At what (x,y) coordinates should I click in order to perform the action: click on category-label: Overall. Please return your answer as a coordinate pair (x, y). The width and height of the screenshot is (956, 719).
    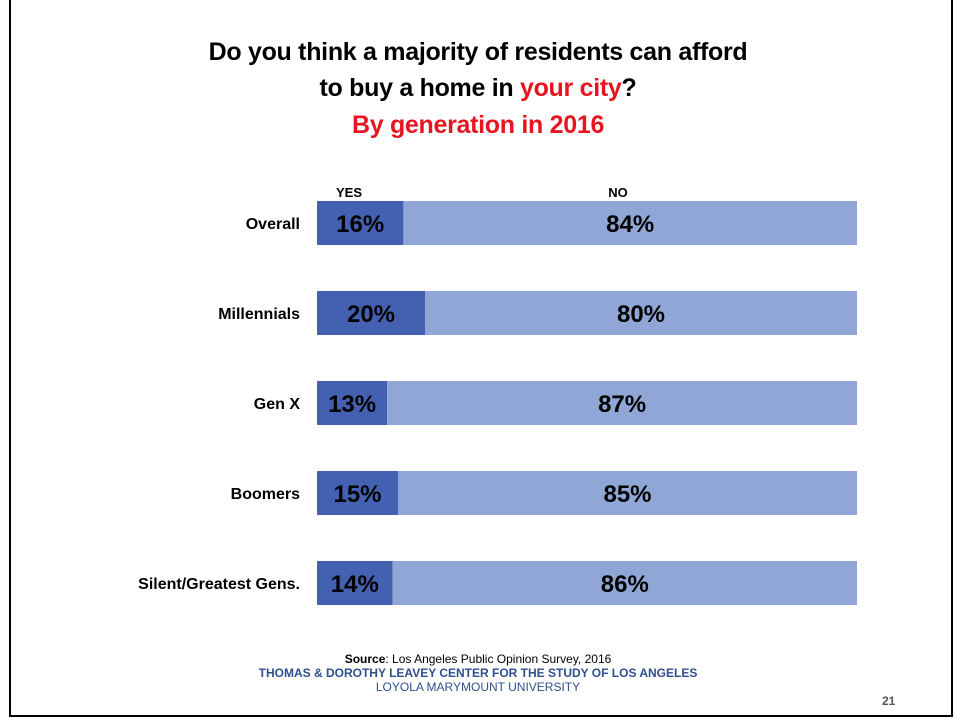
    Looking at the image, I should click on (273, 224).